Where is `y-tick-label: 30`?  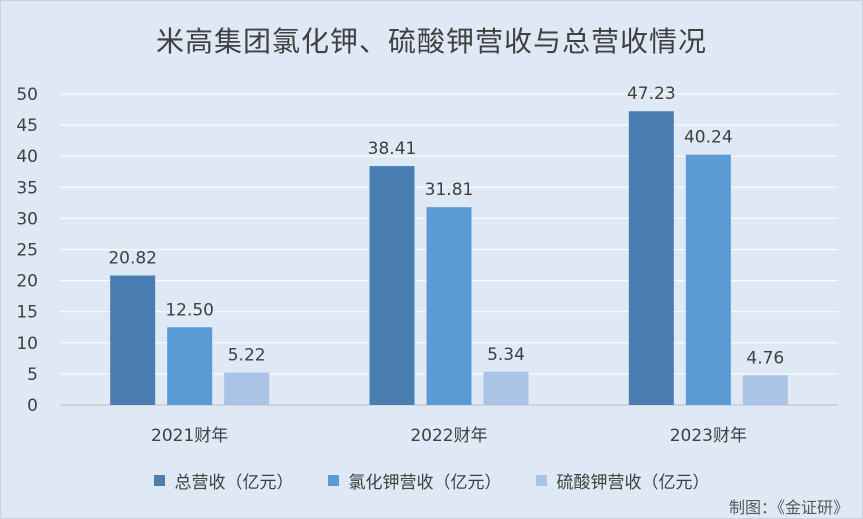
y-tick-label: 30 is located at coordinates (27, 219).